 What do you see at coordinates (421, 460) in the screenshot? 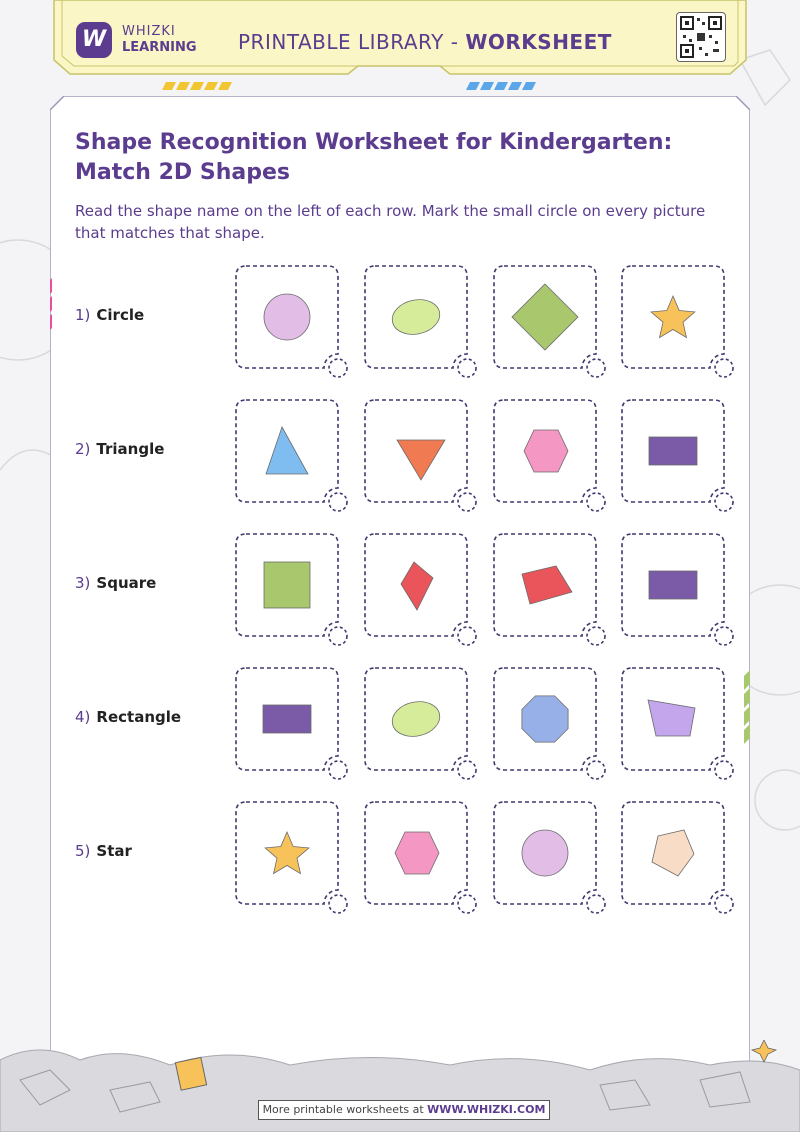
I see `triangle-down-shape` at bounding box center [421, 460].